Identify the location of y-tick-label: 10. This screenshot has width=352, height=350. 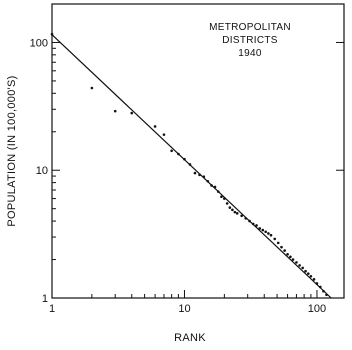
(42, 171).